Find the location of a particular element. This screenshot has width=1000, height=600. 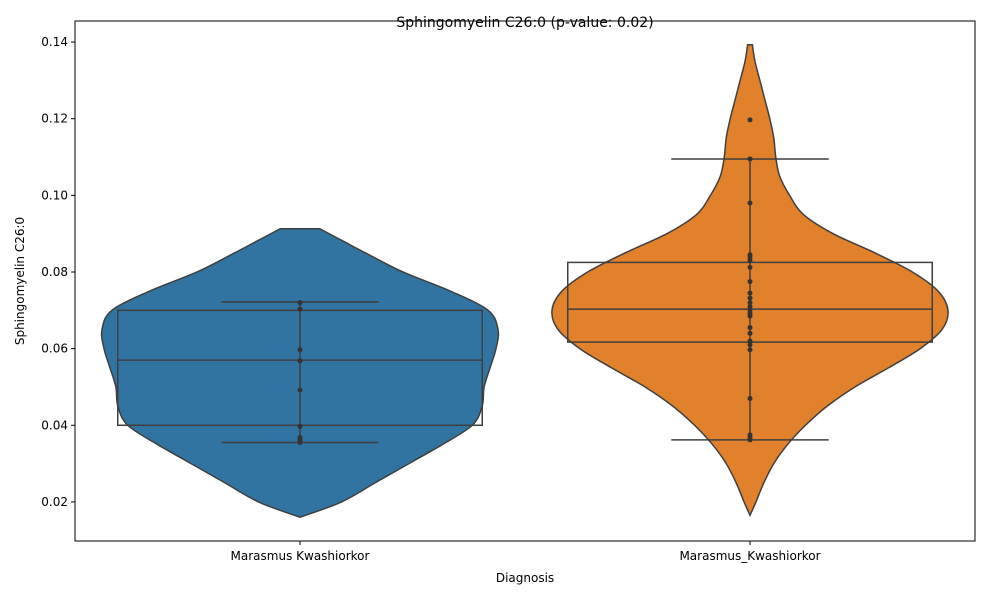

y-tick-label: 0.02 is located at coordinates (54, 502).